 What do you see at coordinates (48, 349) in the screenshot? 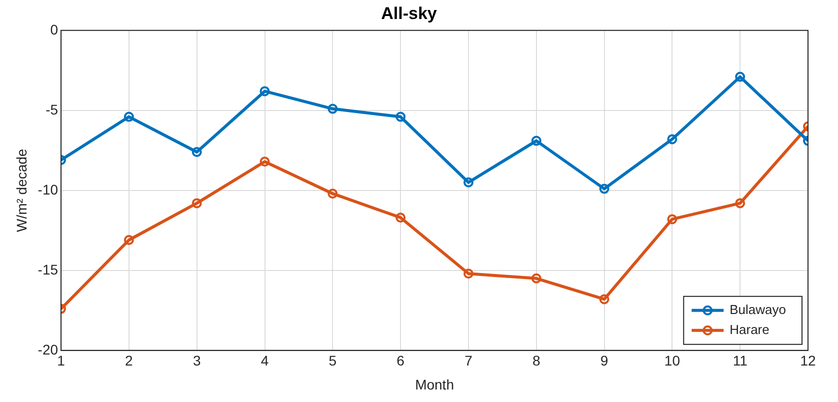
I see `y-tick-label: -20` at bounding box center [48, 349].